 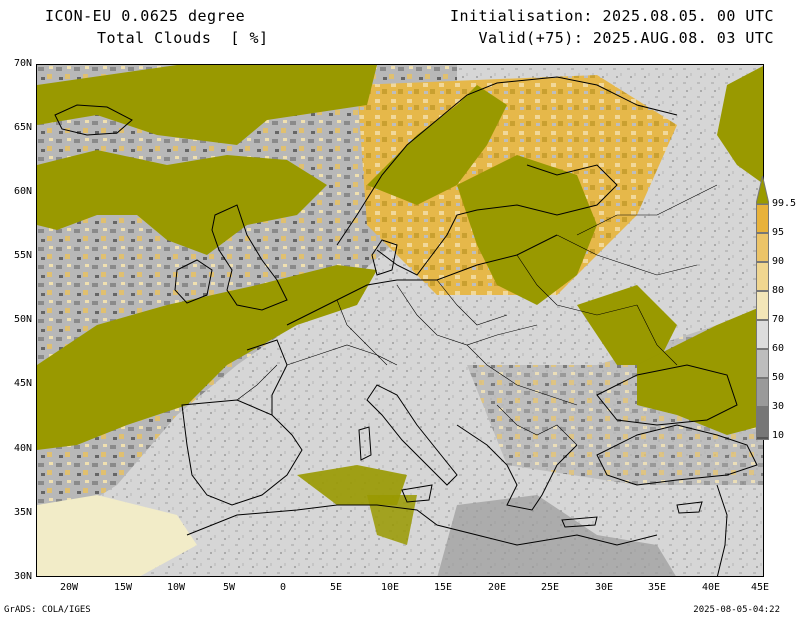 I want to click on colorbar-label-95: 95, so click(x=778, y=232).